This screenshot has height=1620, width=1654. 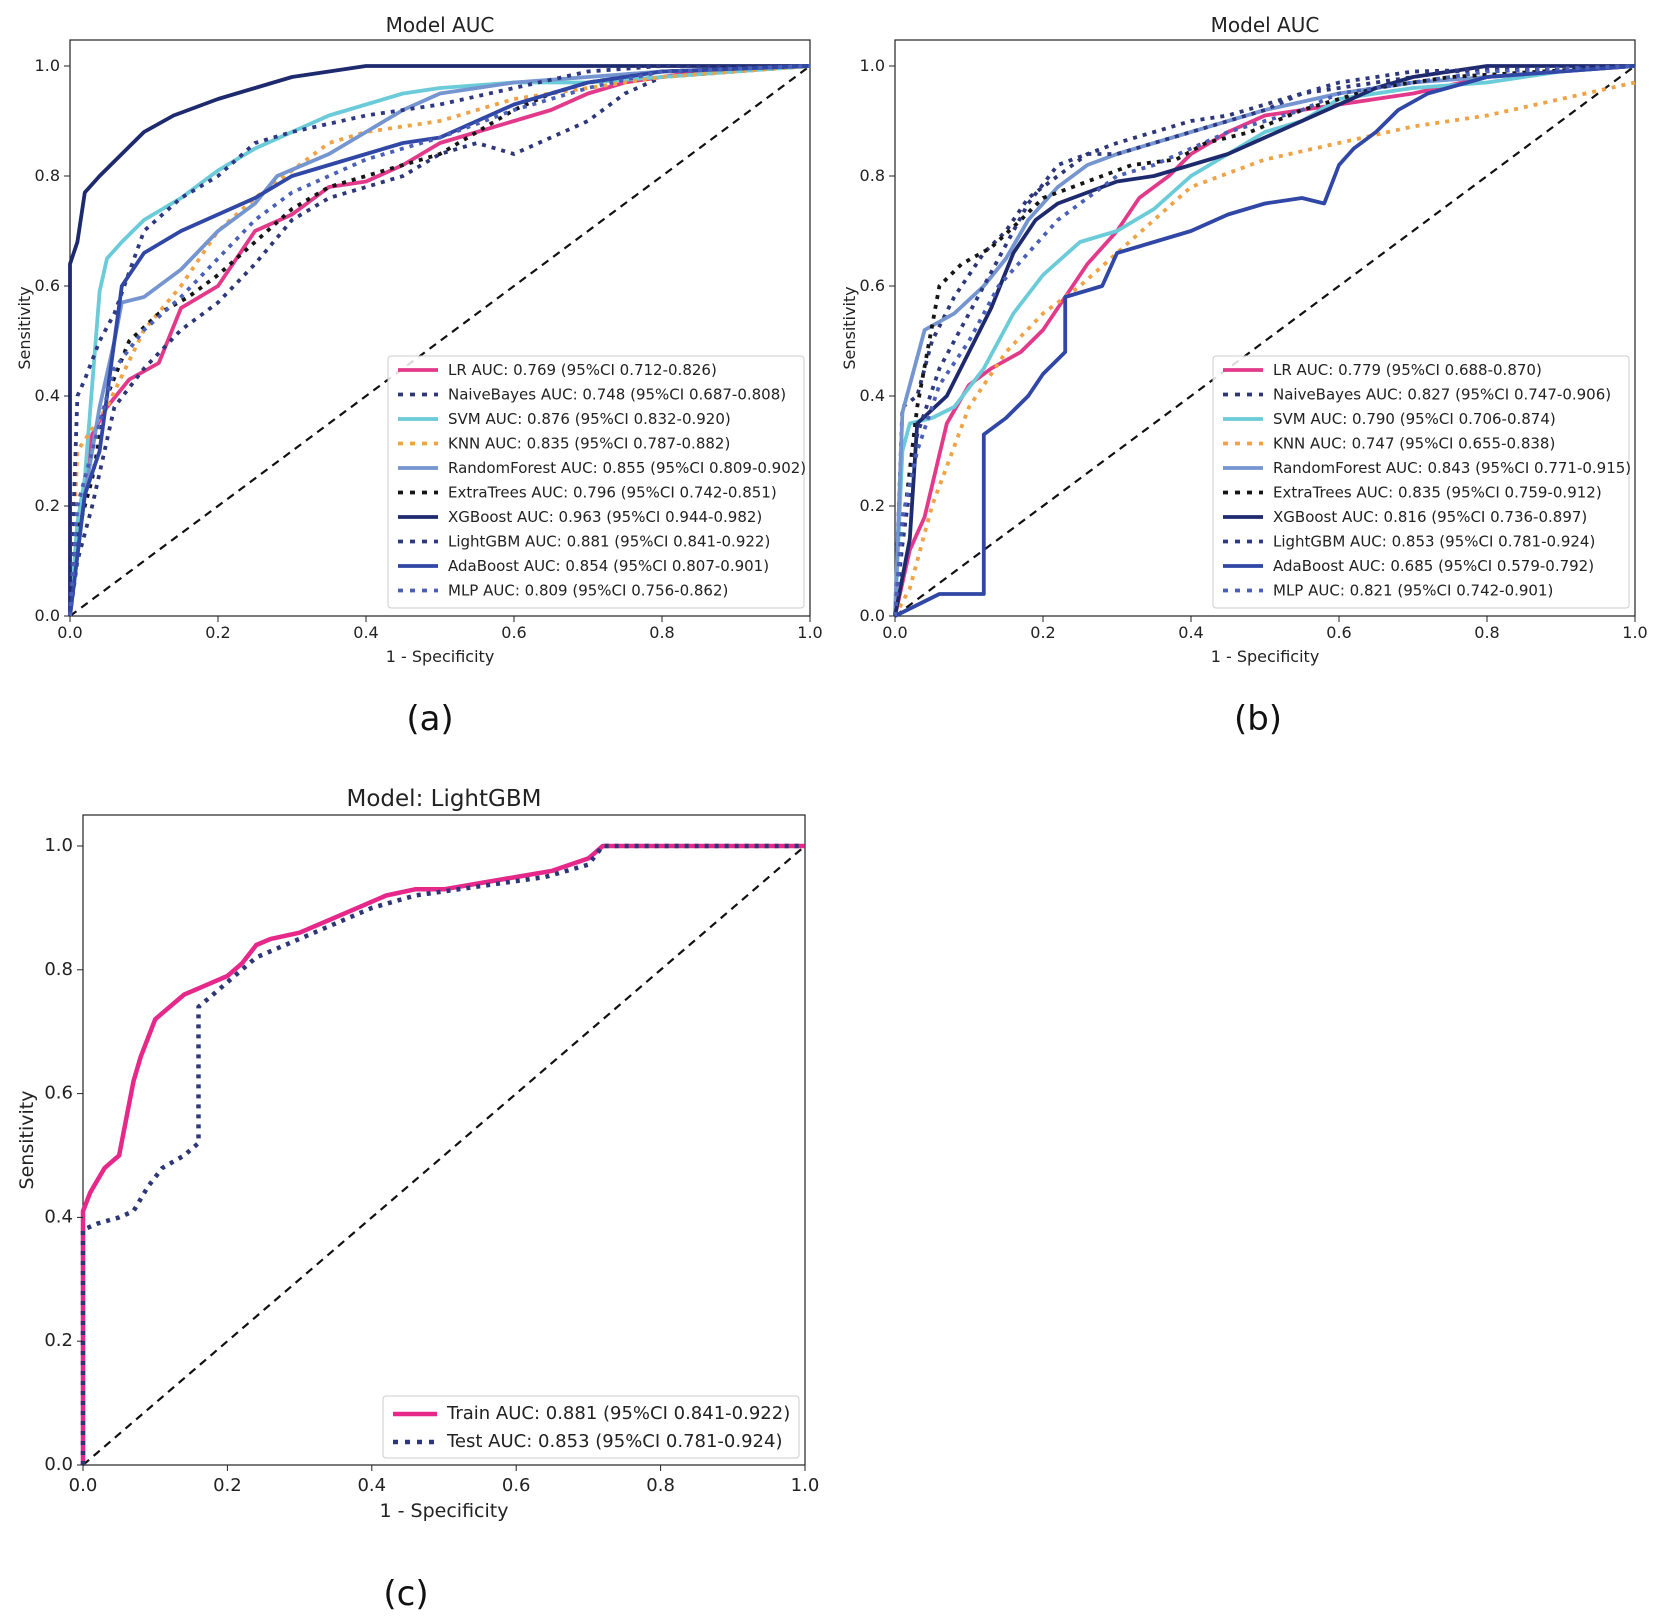 I want to click on legend-label-xgboost: XGBoost AUC: 0.963 (95%CI 0.944-0.982), so click(x=605, y=517).